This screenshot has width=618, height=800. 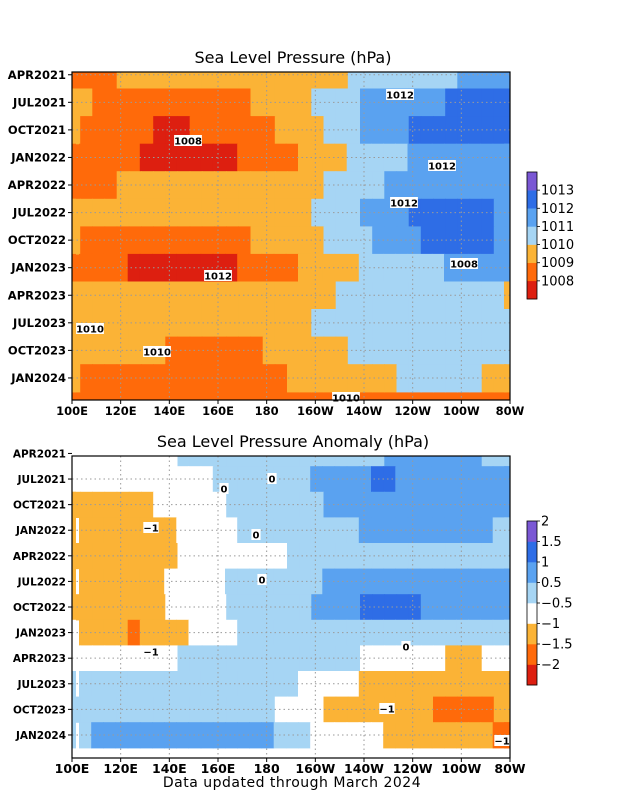 I want to click on y-tick-label: OCT2021, so click(x=37, y=130).